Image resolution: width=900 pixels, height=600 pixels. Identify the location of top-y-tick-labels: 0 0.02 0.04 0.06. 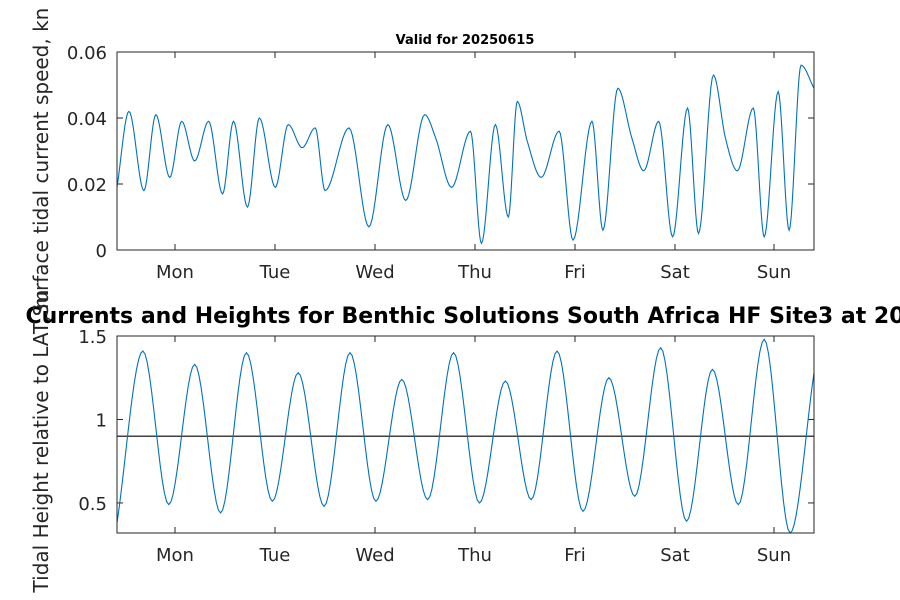
(87, 152).